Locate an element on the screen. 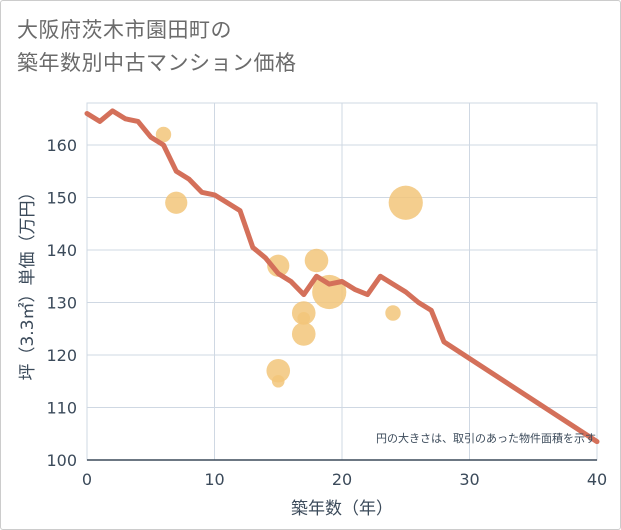  y-tick-label: 130 is located at coordinates (61, 303).